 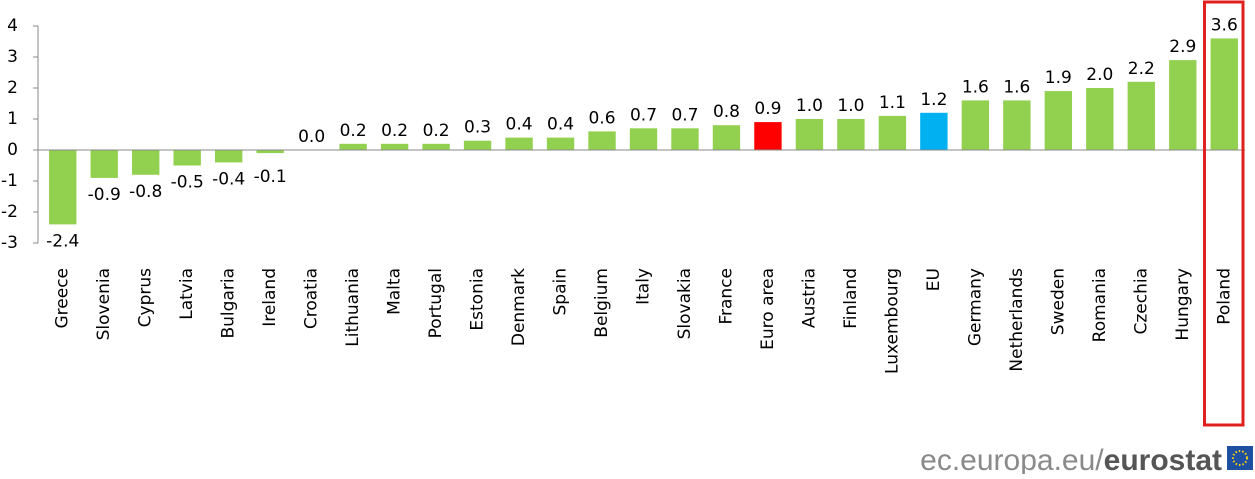 What do you see at coordinates (1141, 69) in the screenshot?
I see `value-label: 2.2` at bounding box center [1141, 69].